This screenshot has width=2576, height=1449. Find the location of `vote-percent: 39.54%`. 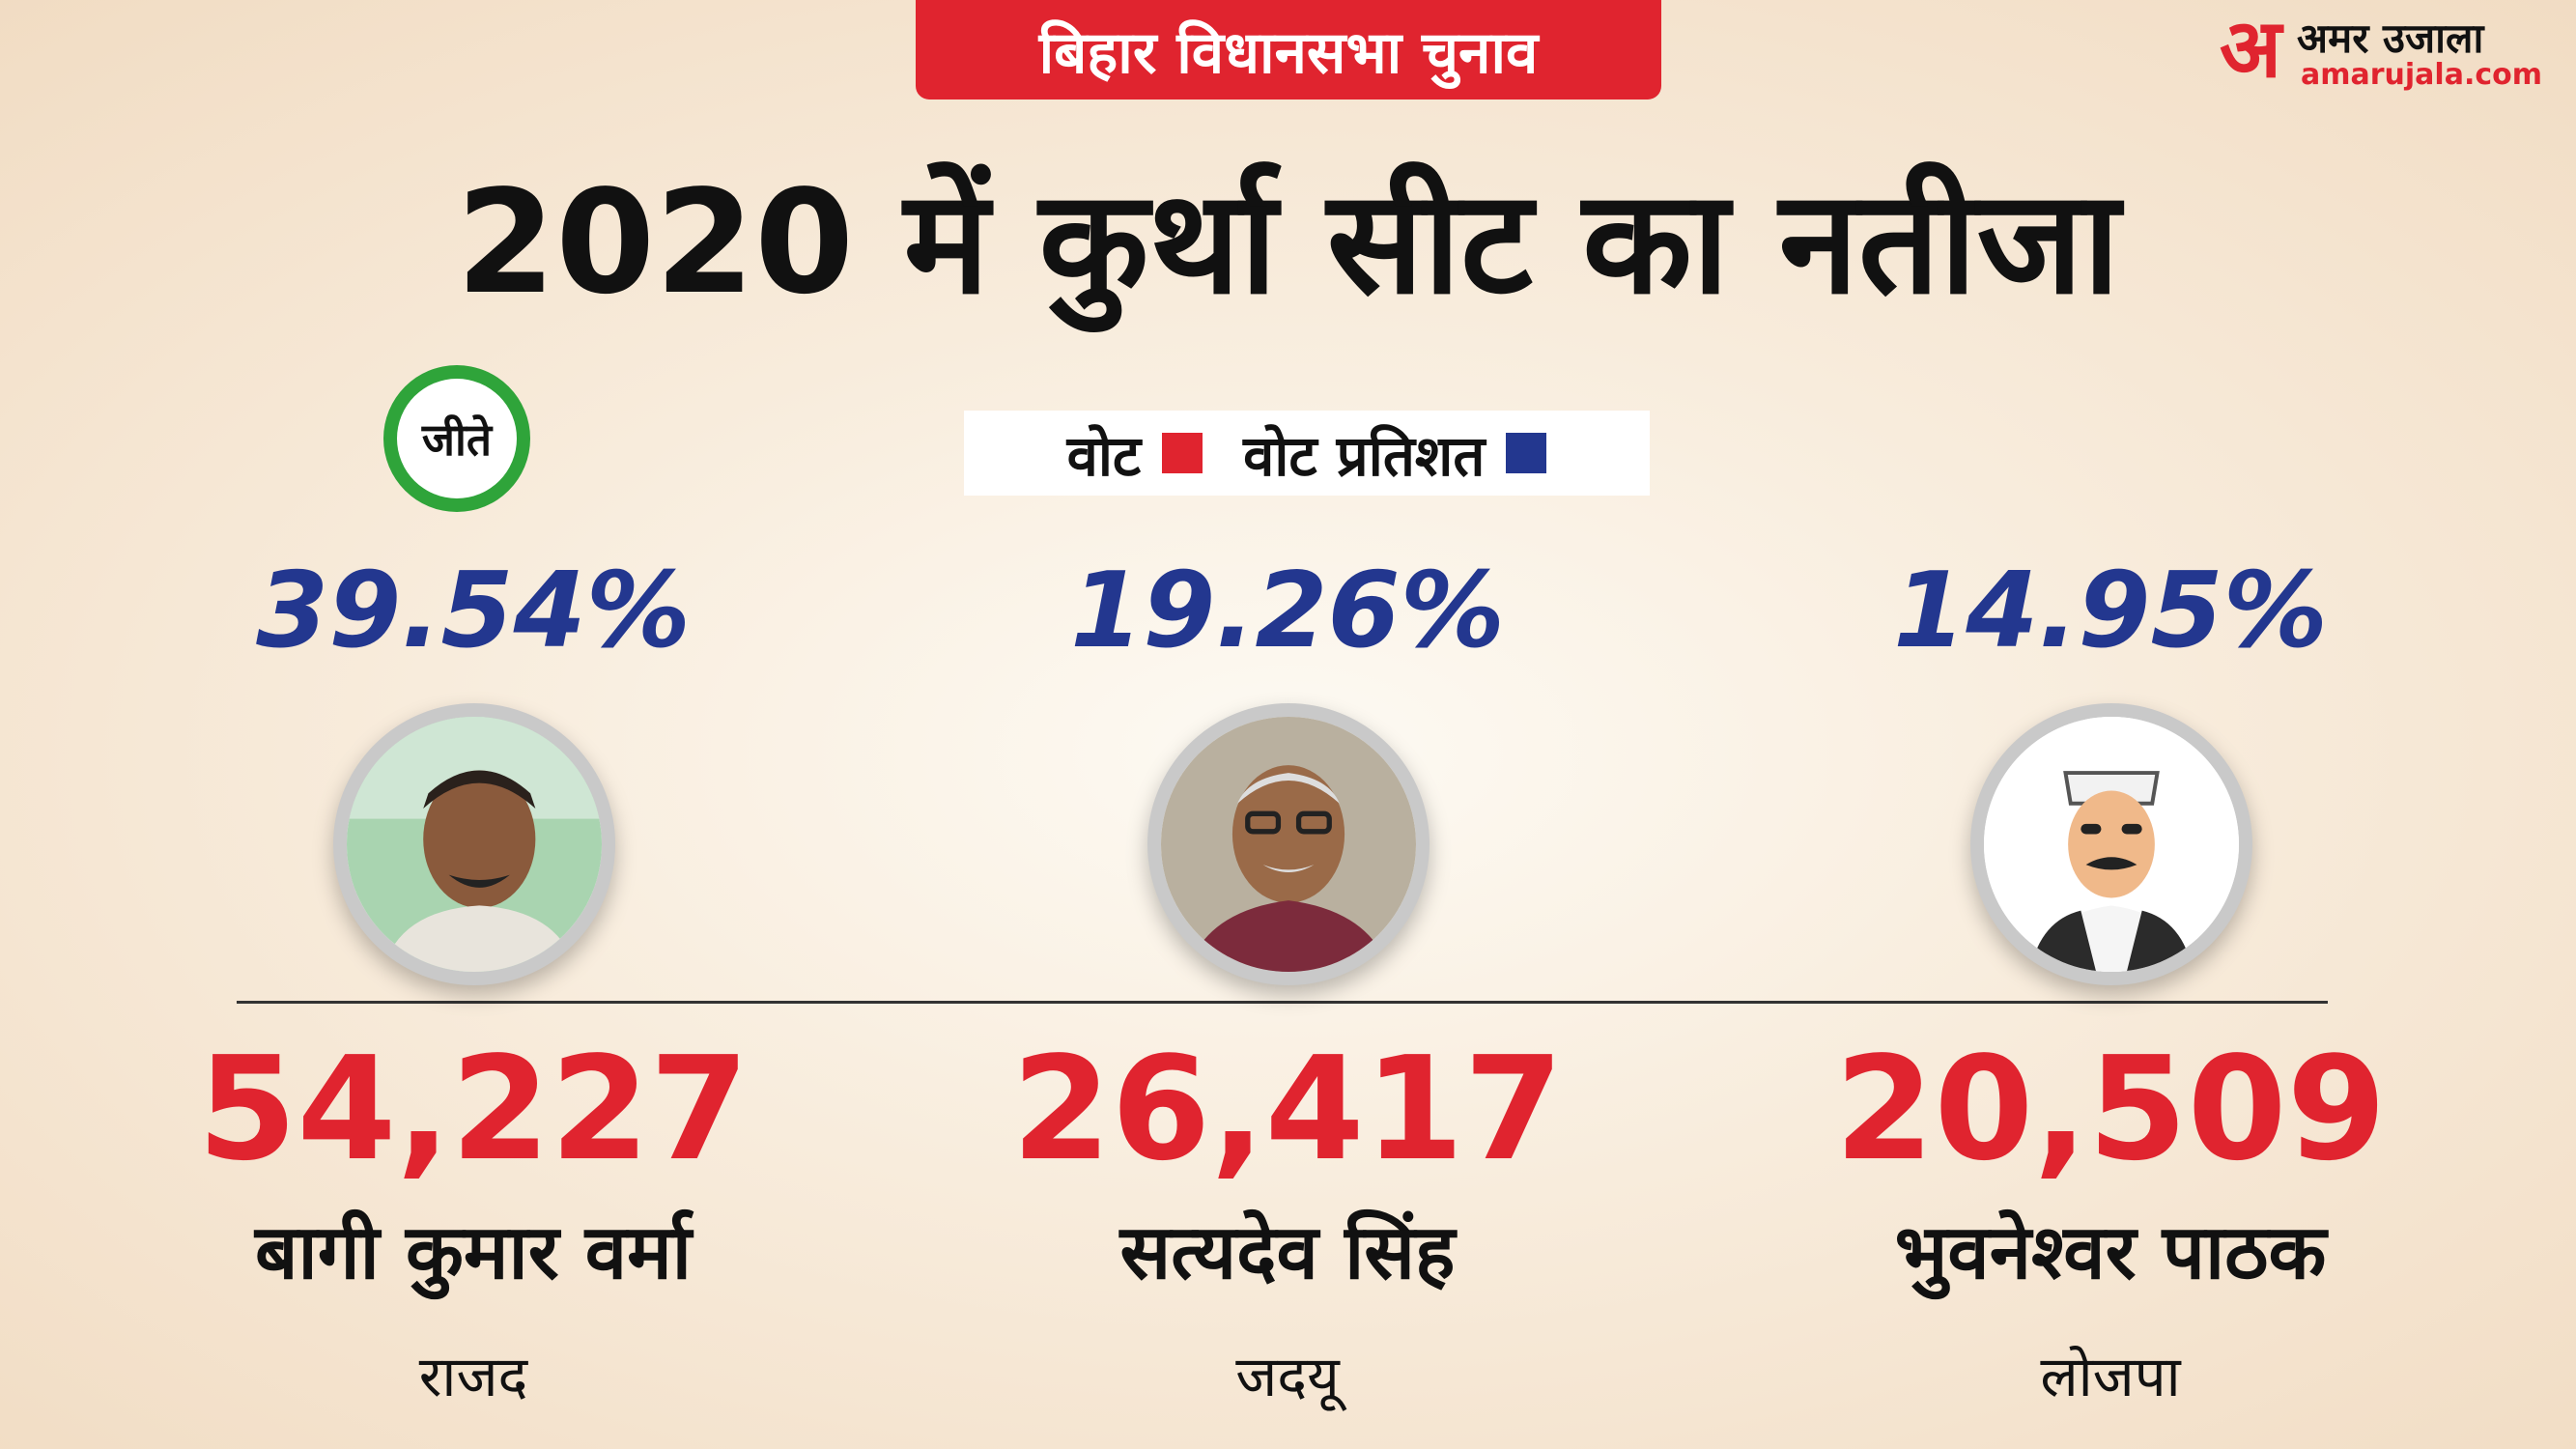

vote-percent: 39.54% is located at coordinates (473, 611).